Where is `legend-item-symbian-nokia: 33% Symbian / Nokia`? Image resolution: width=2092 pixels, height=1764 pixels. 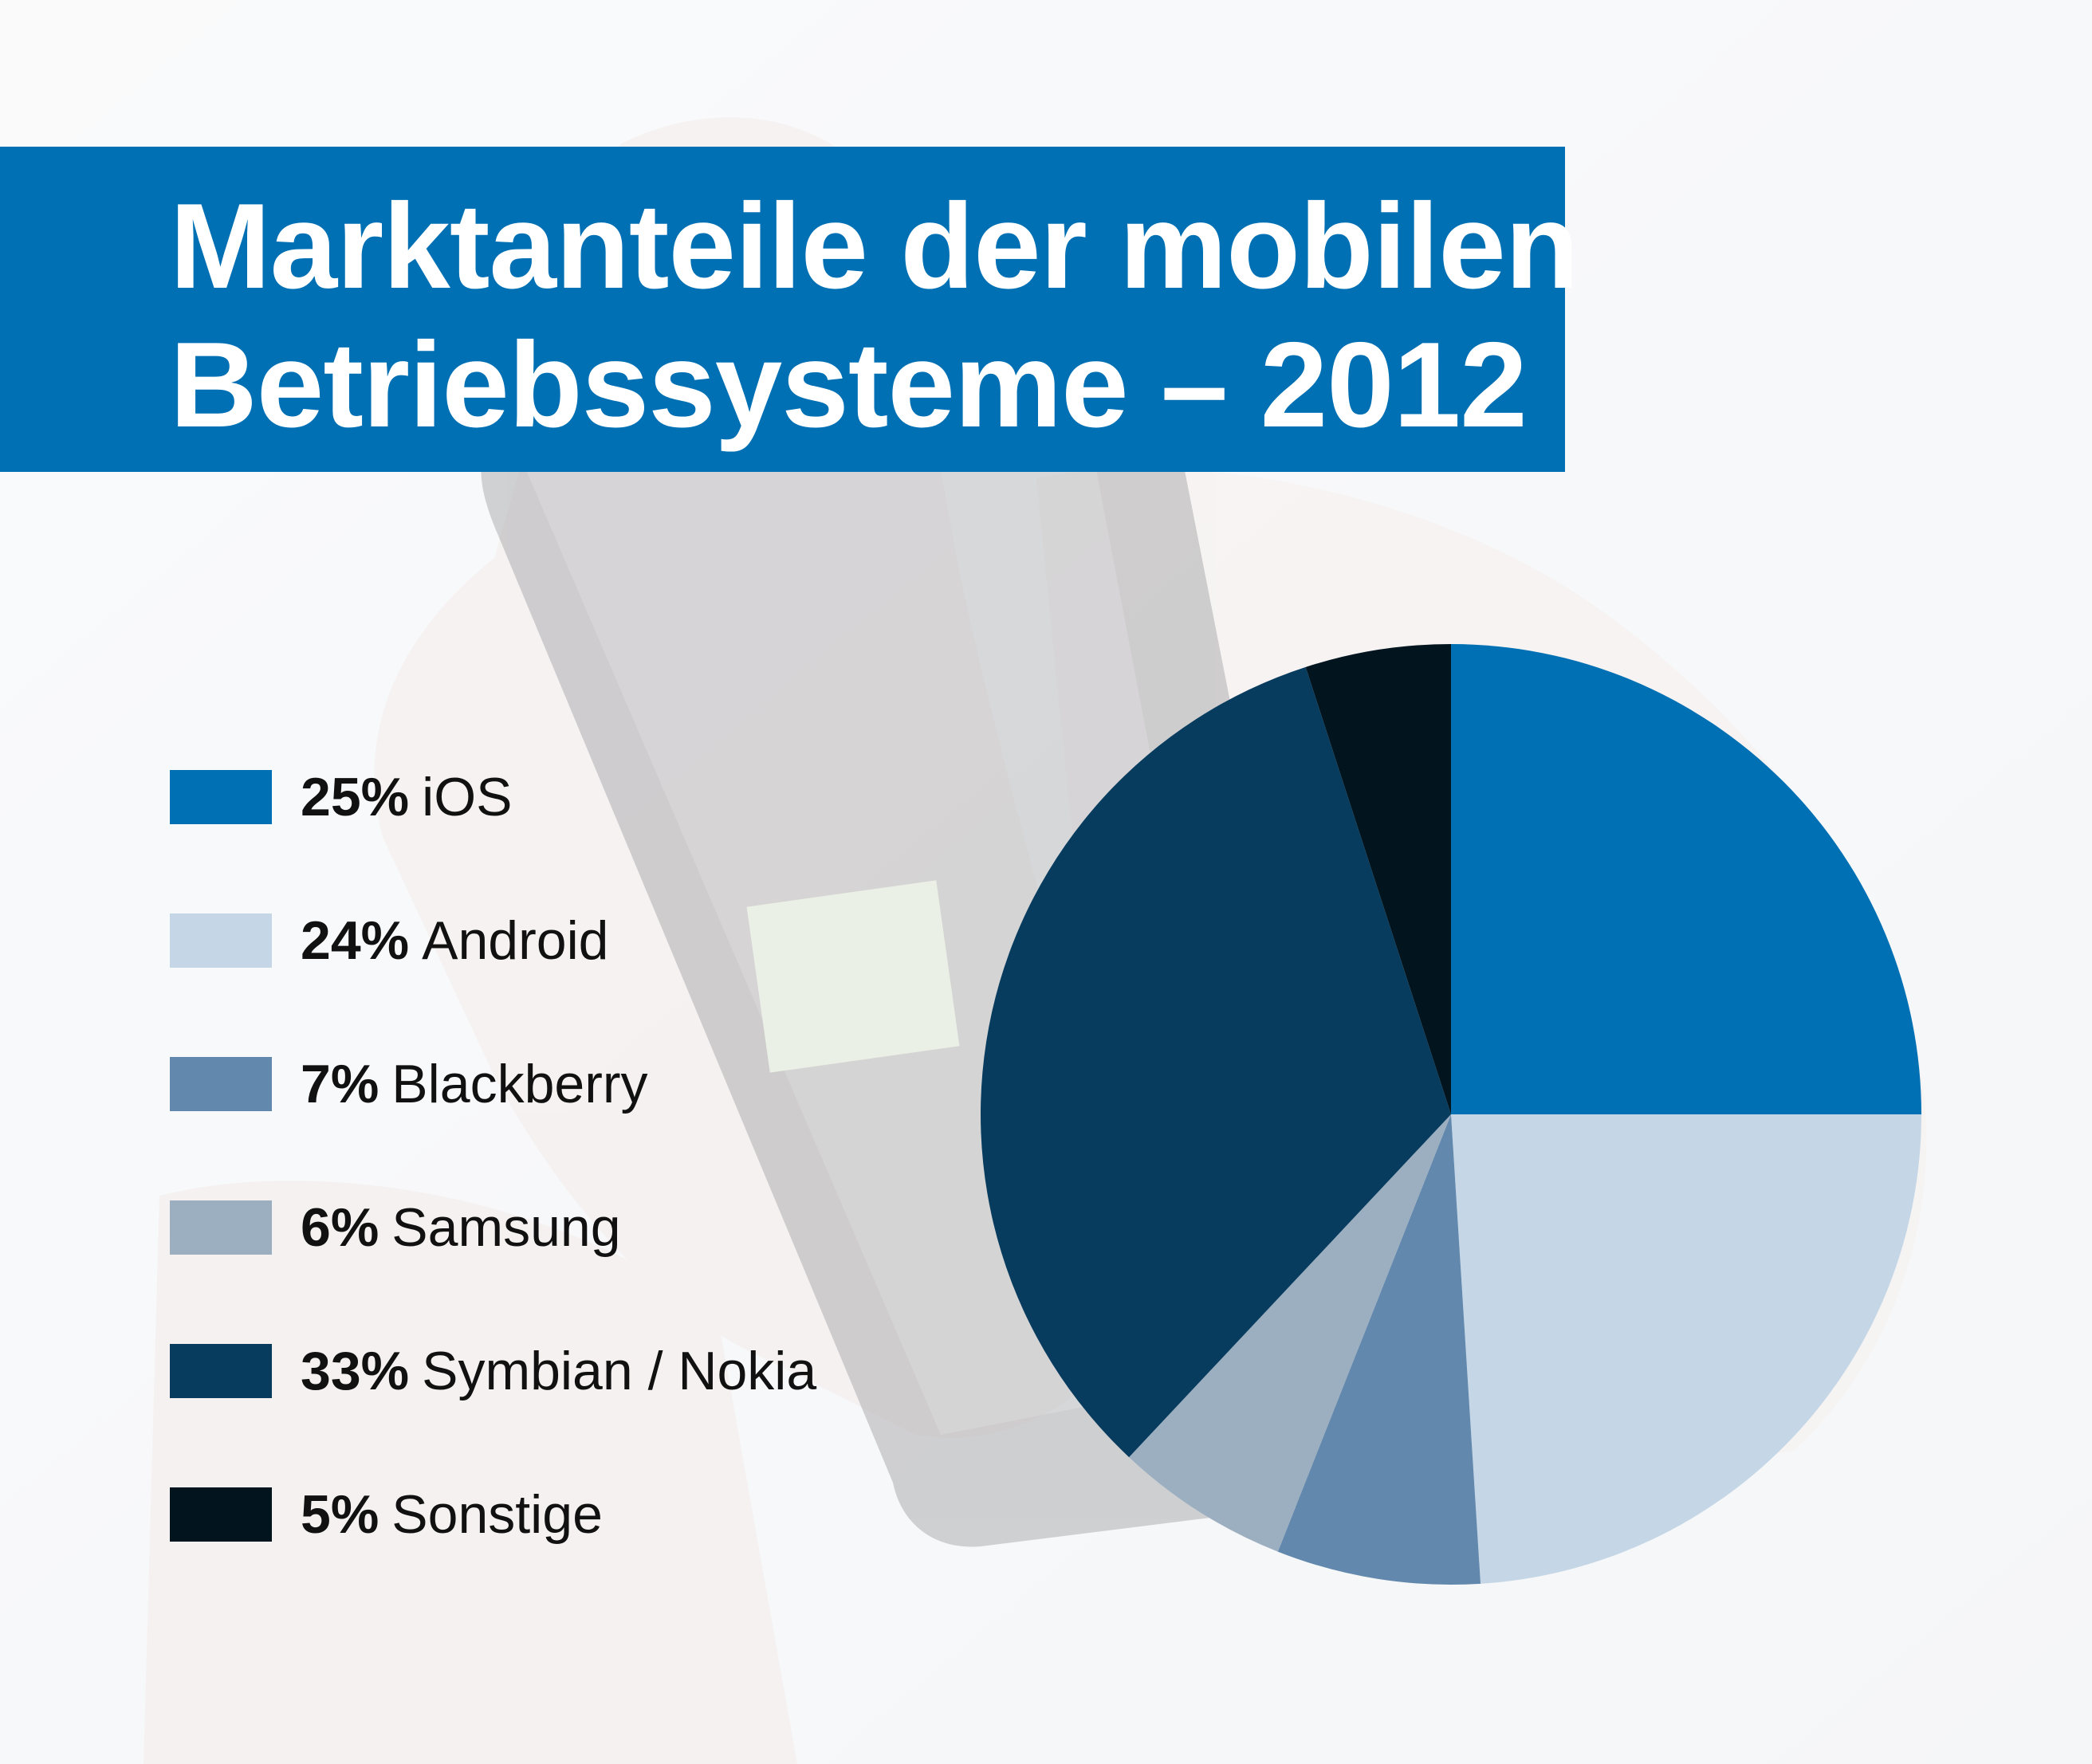
legend-item-symbian-nokia: 33% Symbian / Nokia is located at coordinates (493, 1371).